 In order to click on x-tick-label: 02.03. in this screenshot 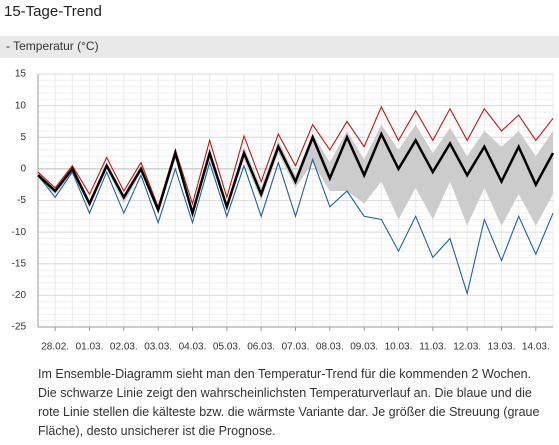, I will do `click(124, 347)`.